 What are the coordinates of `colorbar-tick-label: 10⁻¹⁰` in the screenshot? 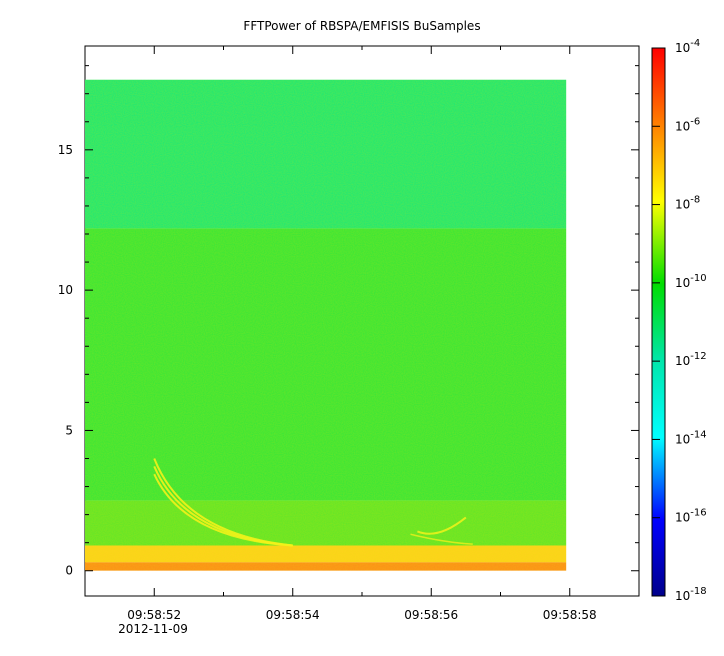 It's located at (691, 281).